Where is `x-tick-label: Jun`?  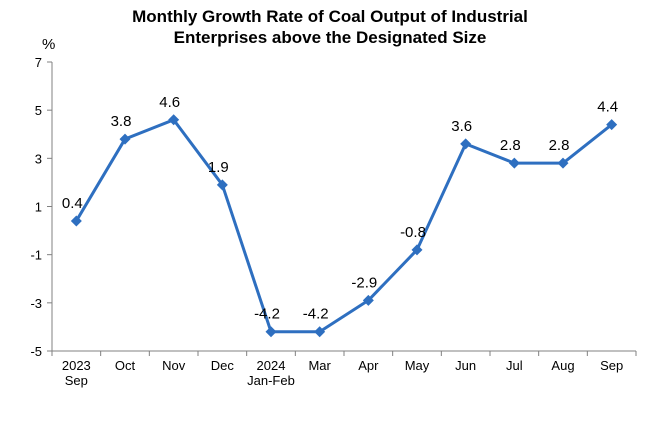
x-tick-label: Jun is located at coordinates (465, 365).